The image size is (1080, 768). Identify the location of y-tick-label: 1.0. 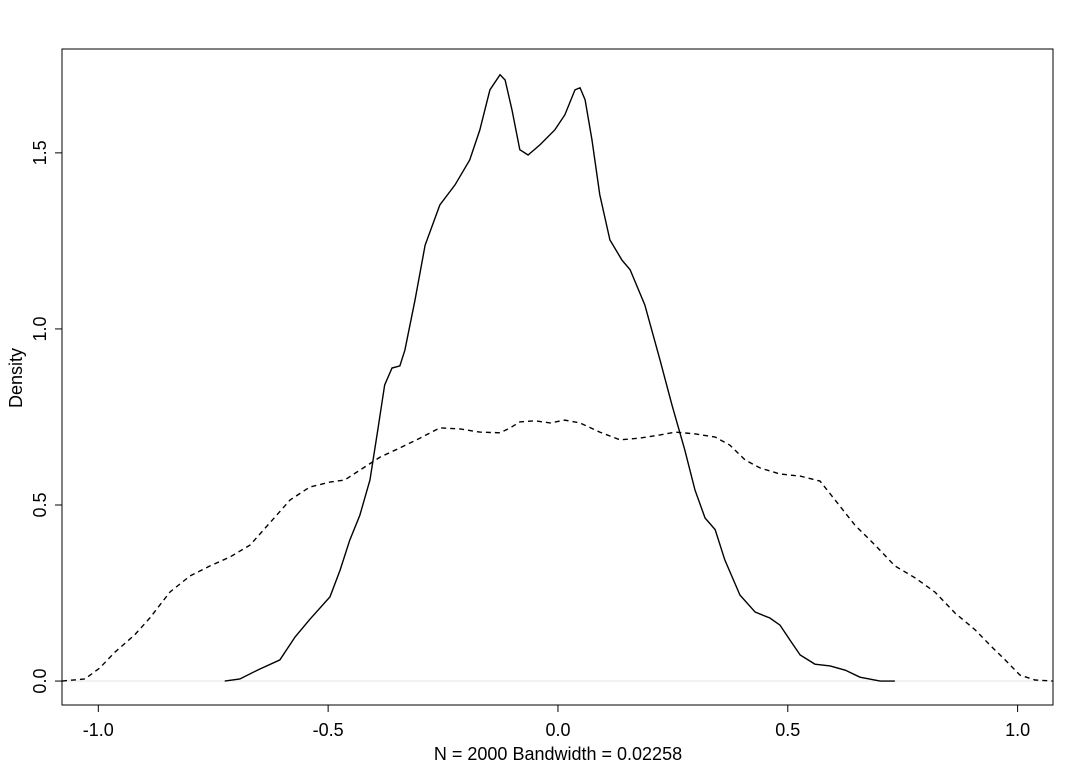
(40, 328).